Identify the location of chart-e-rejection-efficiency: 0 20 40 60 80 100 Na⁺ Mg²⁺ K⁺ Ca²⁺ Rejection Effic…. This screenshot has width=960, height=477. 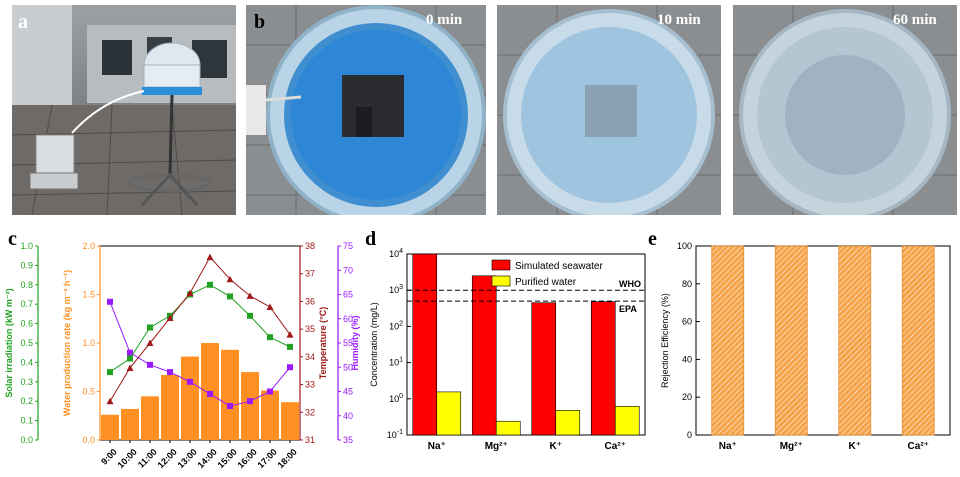
(805, 346).